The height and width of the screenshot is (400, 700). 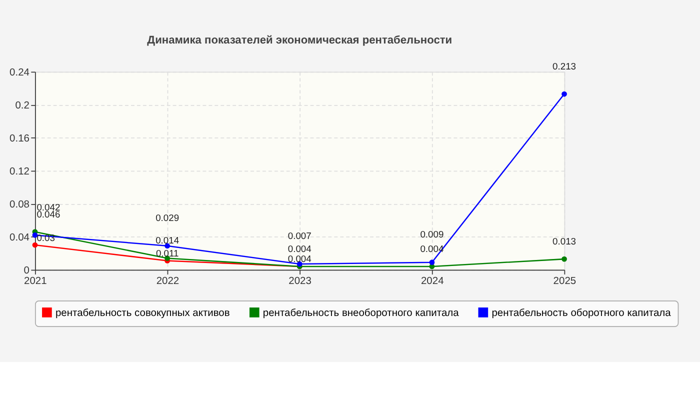 I want to click on data-label: 0.011, so click(x=167, y=252).